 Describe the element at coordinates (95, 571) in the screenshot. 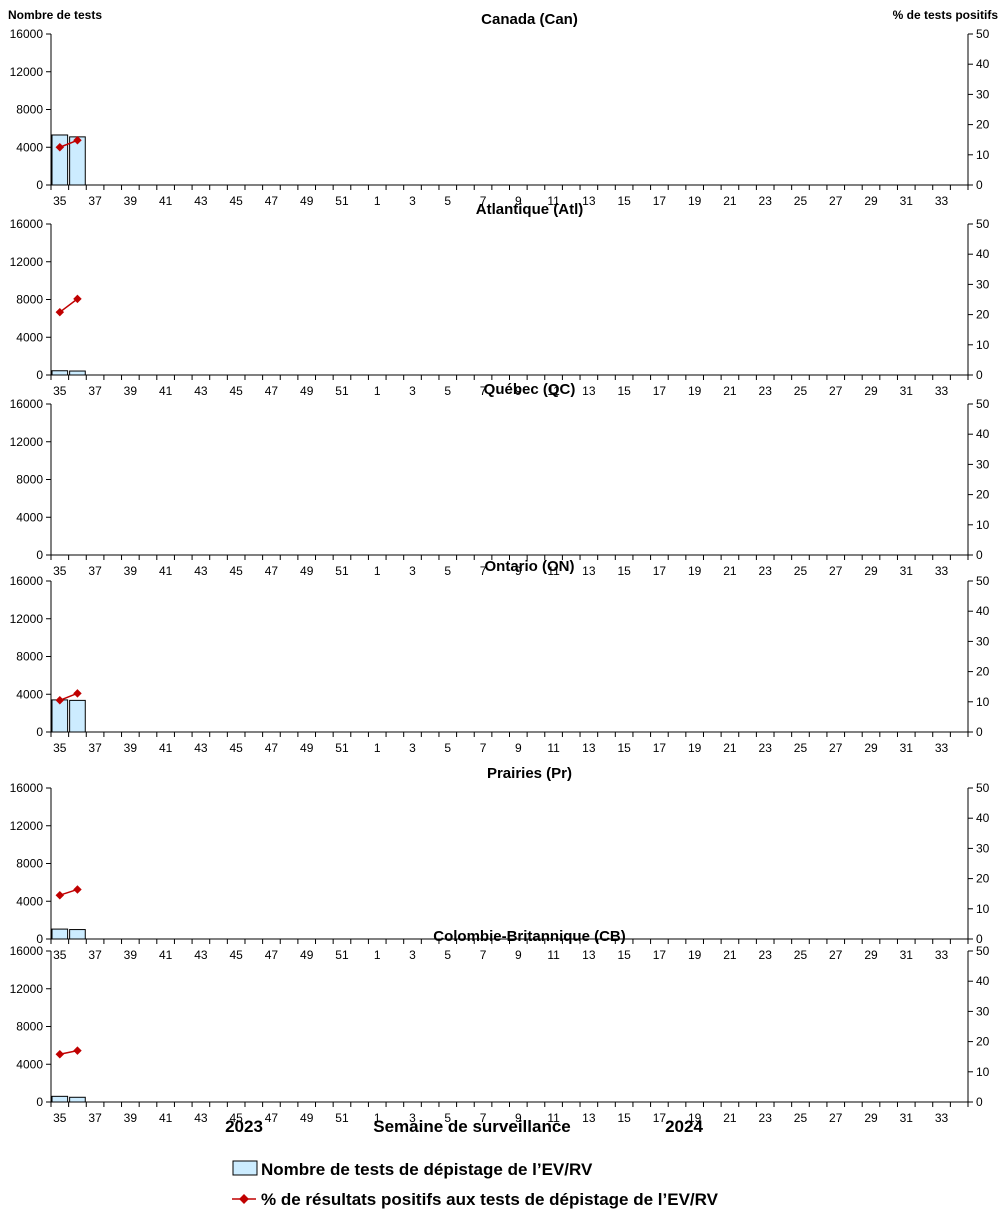

I see `x-tick-label: 37` at that location.